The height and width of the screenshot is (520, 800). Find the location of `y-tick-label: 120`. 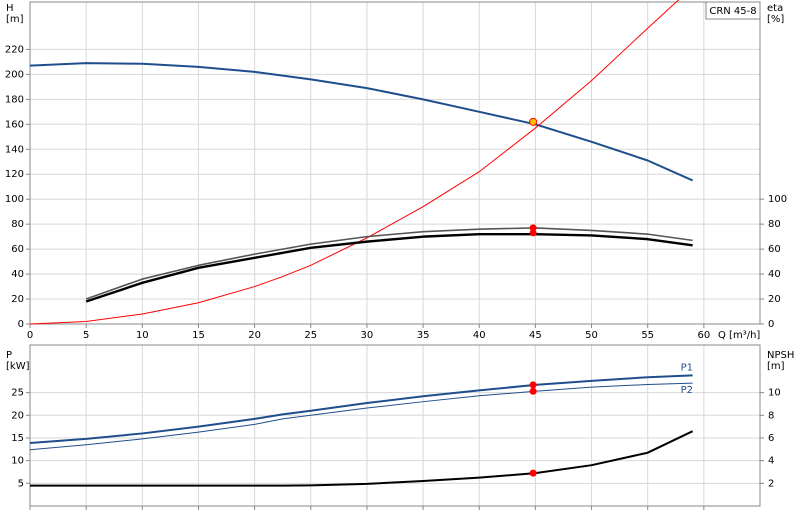

y-tick-label: 120 is located at coordinates (14, 174).